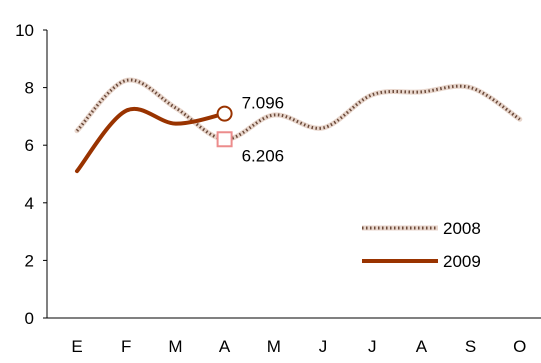  I want to click on legend: 2008 2009, so click(421, 245).